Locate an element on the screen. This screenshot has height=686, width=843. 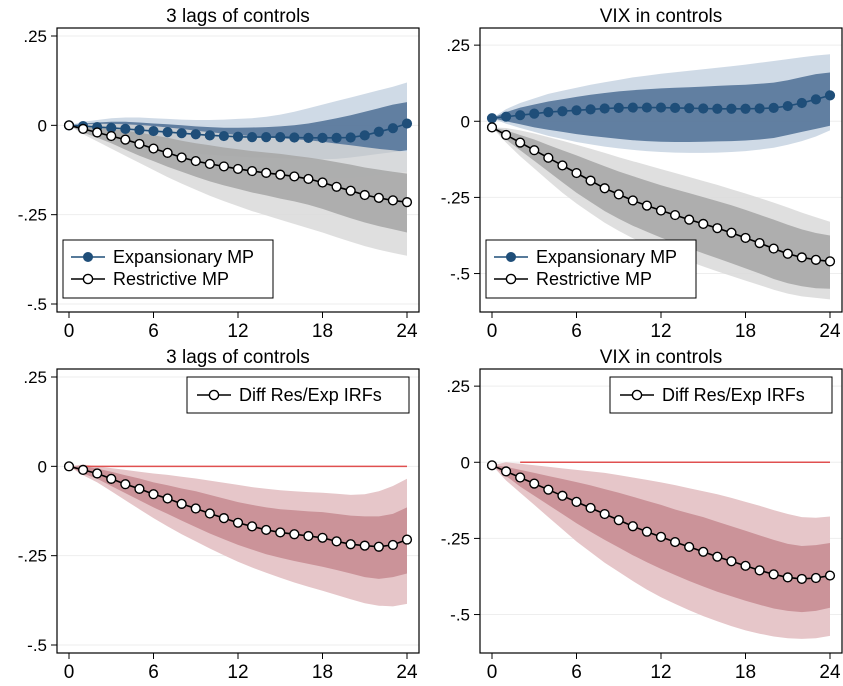
chart-title: 3 lags of controls is located at coordinates (238, 357).